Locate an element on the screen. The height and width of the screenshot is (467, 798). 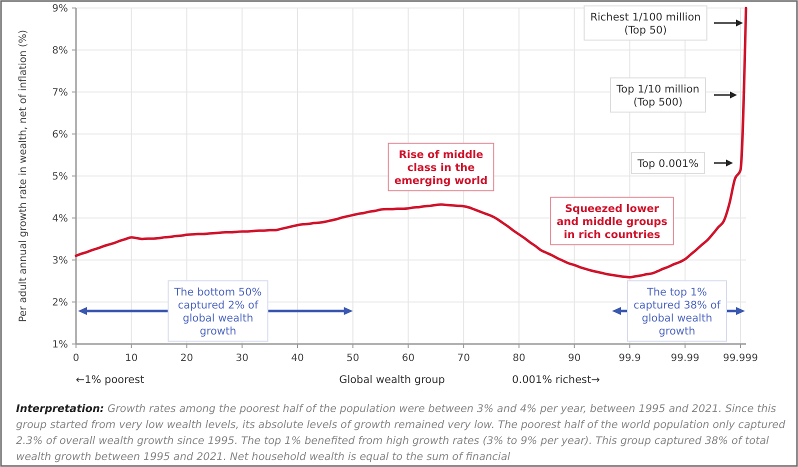
annotation: The bottom 50% captured 2% of global wealth growth is located at coordinates (217, 312).